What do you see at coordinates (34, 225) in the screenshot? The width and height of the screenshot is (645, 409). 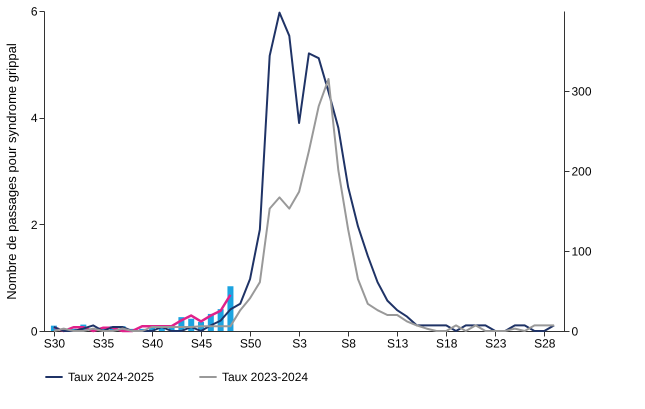 I see `y-tick-label: 2` at bounding box center [34, 225].